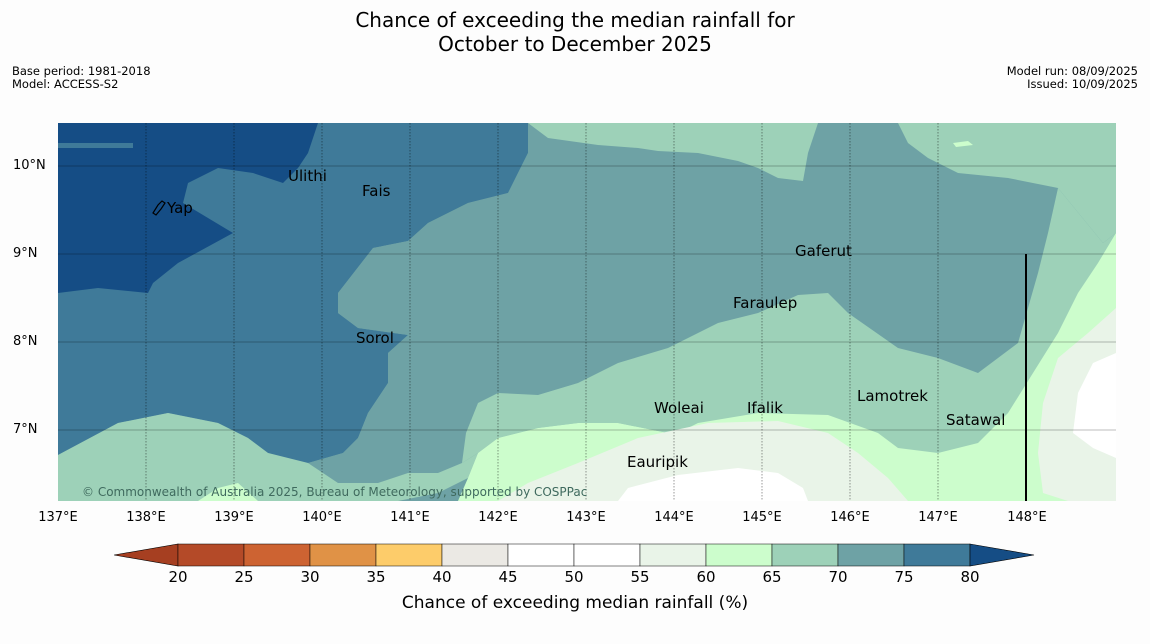 This screenshot has height=644, width=1150. Describe the element at coordinates (574, 577) in the screenshot. I see `colorbar-tick-50: 50` at that location.